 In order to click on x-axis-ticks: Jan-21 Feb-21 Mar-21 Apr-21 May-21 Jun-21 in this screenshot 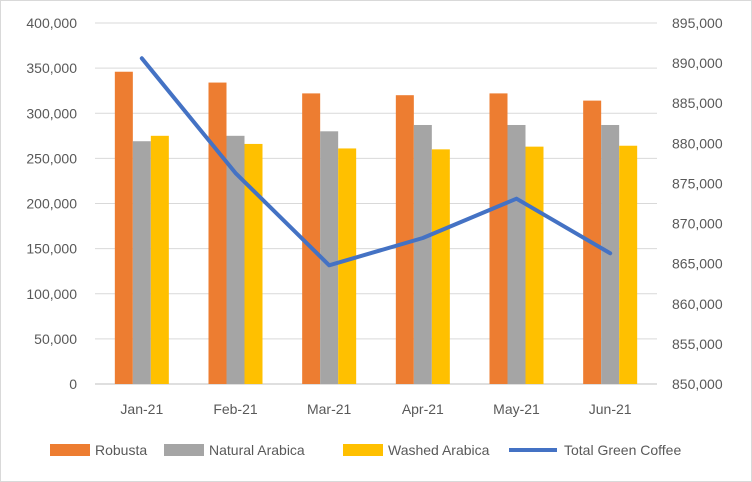, I will do `click(375, 409)`.